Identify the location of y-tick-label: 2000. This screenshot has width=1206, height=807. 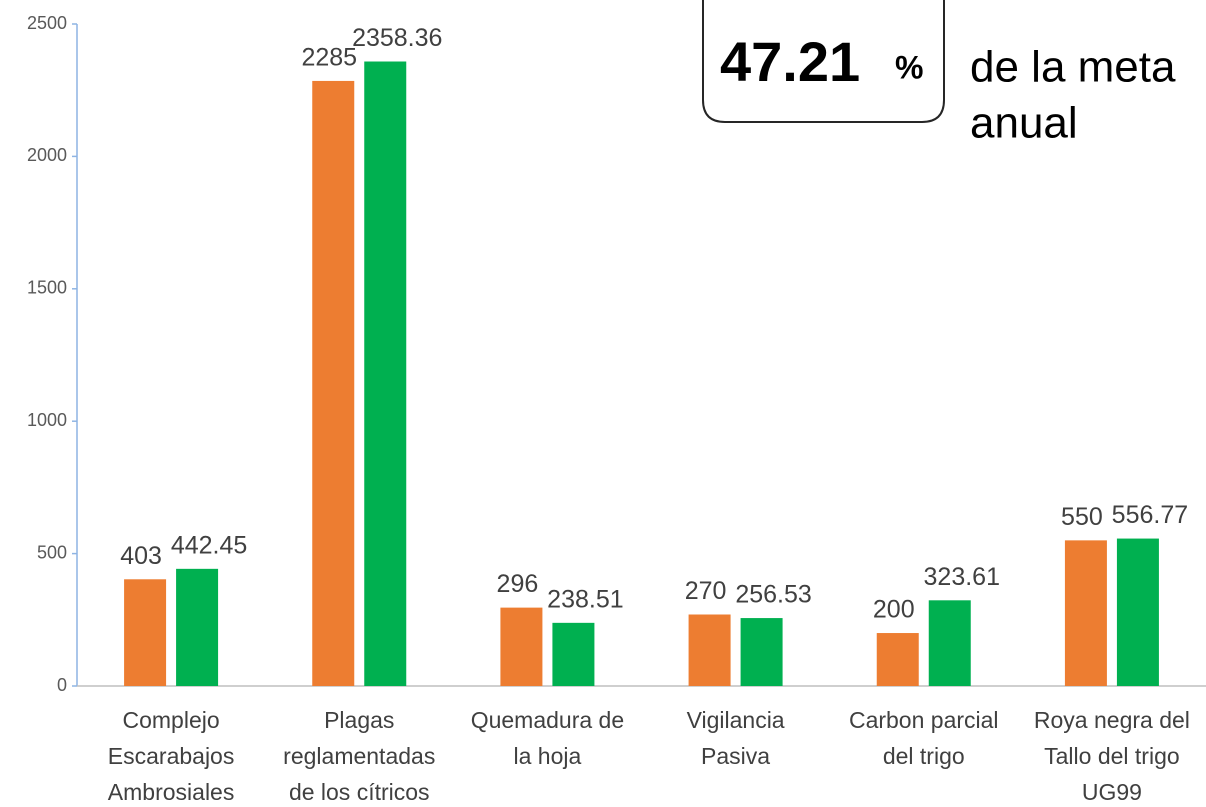
(47, 155).